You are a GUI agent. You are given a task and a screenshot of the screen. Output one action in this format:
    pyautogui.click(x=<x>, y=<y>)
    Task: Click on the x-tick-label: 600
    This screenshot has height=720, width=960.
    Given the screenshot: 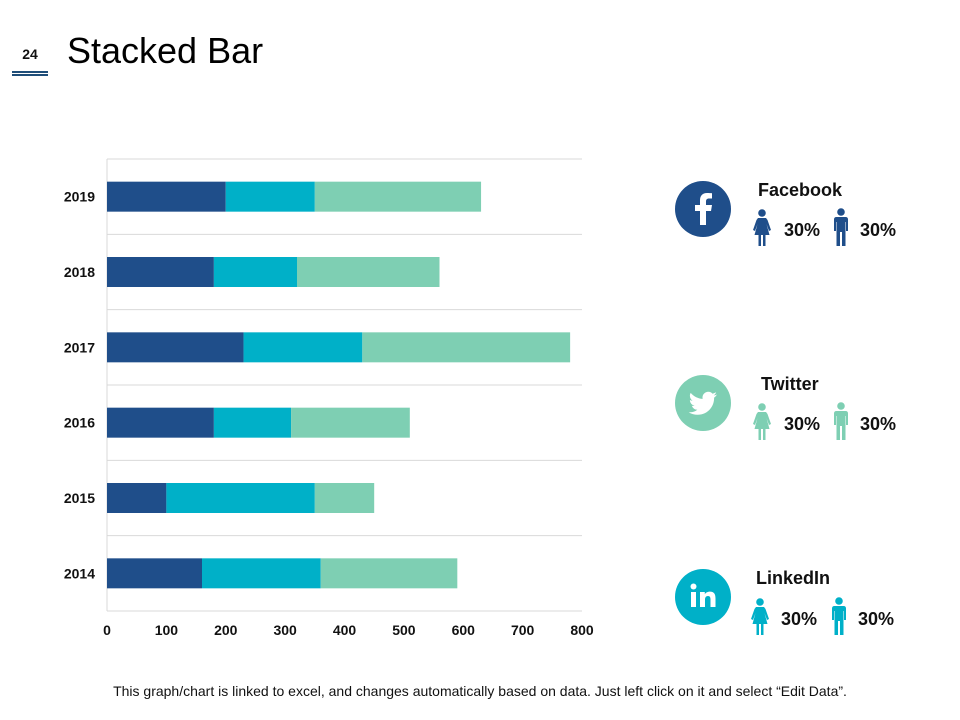 What is the action you would take?
    pyautogui.click(x=464, y=630)
    